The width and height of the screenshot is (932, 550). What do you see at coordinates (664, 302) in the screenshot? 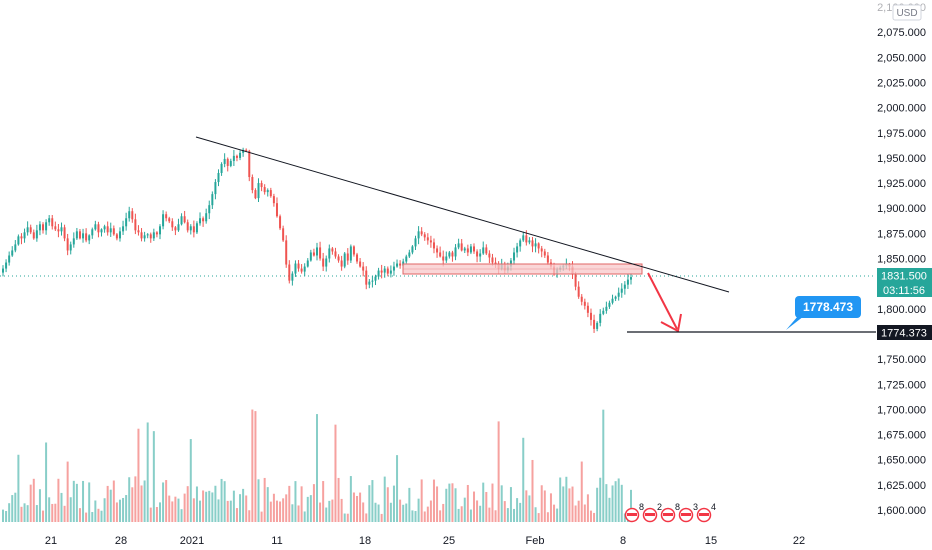
I see `projection-arrow` at bounding box center [664, 302].